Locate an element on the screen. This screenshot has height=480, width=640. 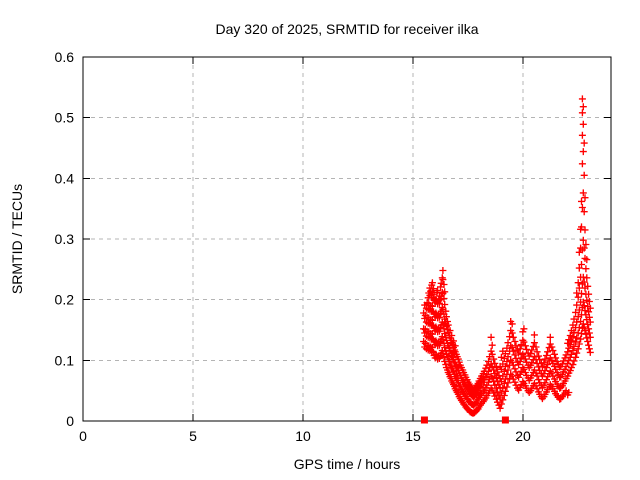
x-tick-label: 0 is located at coordinates (83, 436).